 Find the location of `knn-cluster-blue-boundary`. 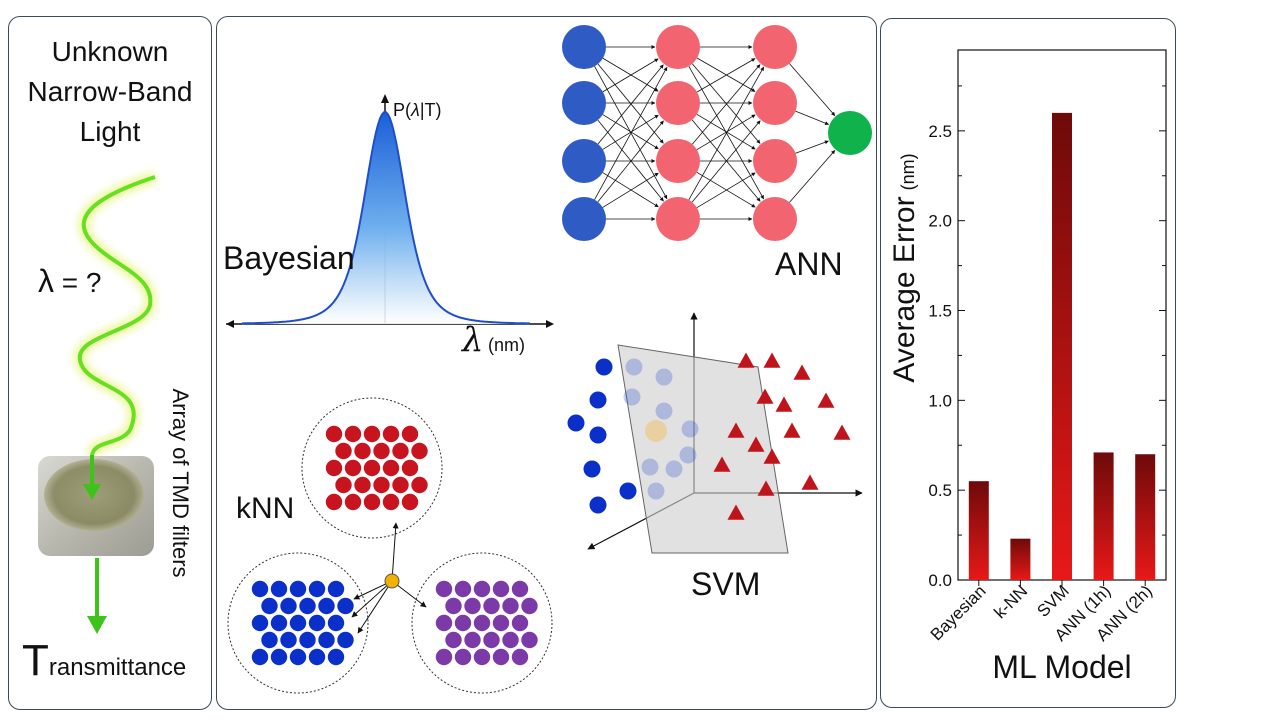

knn-cluster-blue-boundary is located at coordinates (298, 623).